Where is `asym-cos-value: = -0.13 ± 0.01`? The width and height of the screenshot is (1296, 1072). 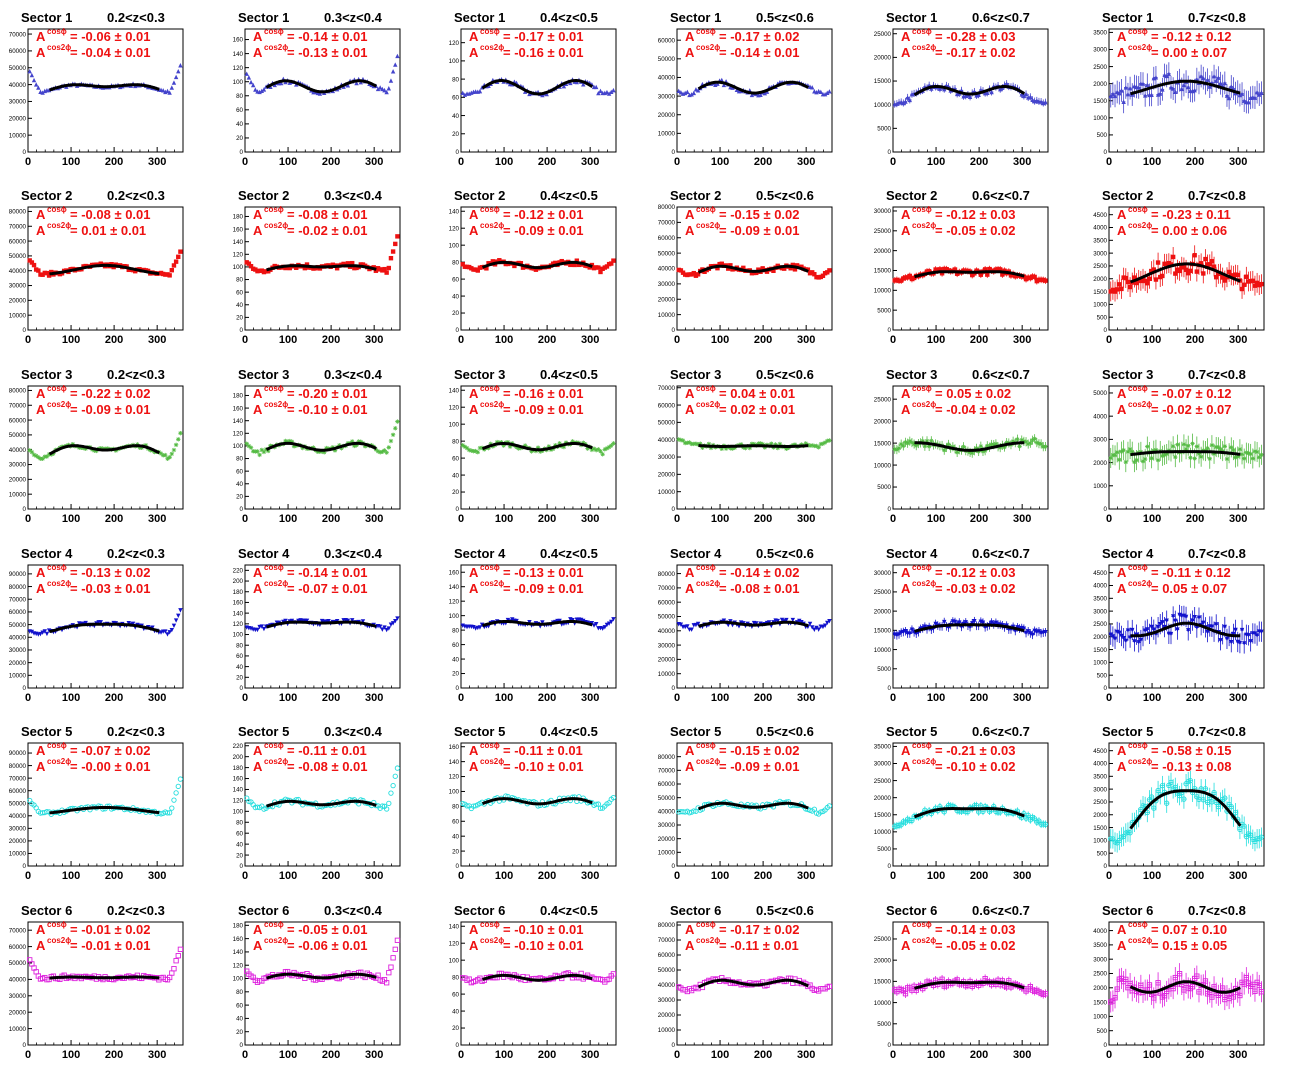 asym-cos-value: = -0.13 ± 0.01 is located at coordinates (543, 572).